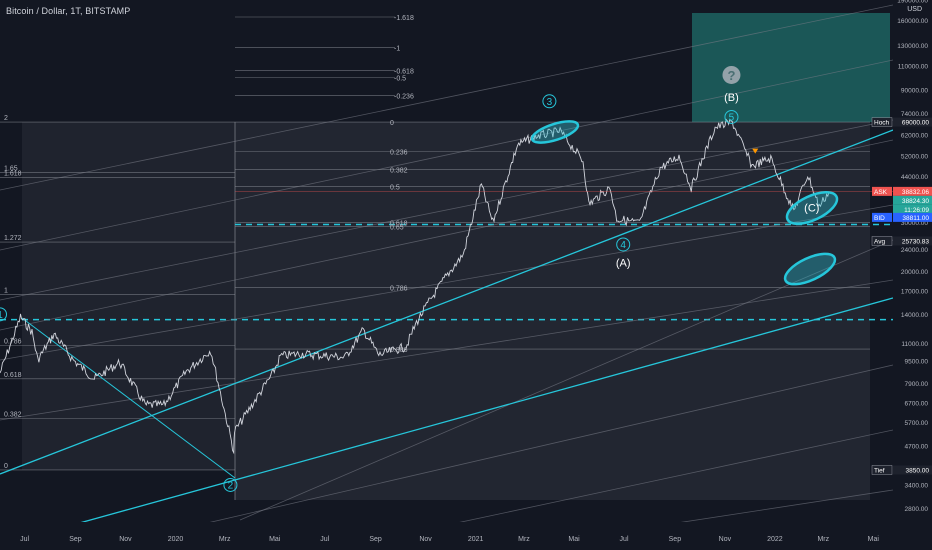 Image resolution: width=932 pixels, height=550 pixels. I want to click on fib-level-label: -1.618, so click(404, 18).